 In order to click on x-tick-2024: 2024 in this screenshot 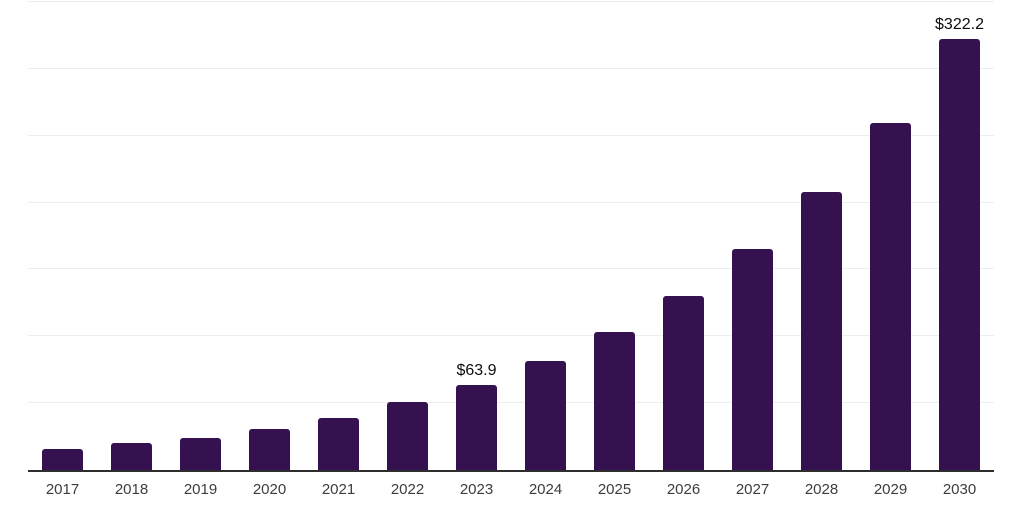, I will do `click(545, 489)`.